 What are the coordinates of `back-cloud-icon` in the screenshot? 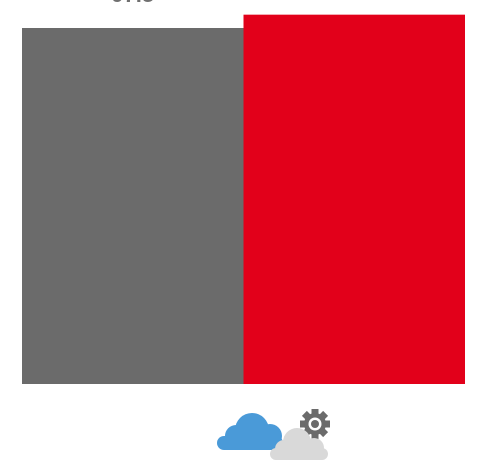 It's located at (299, 444).